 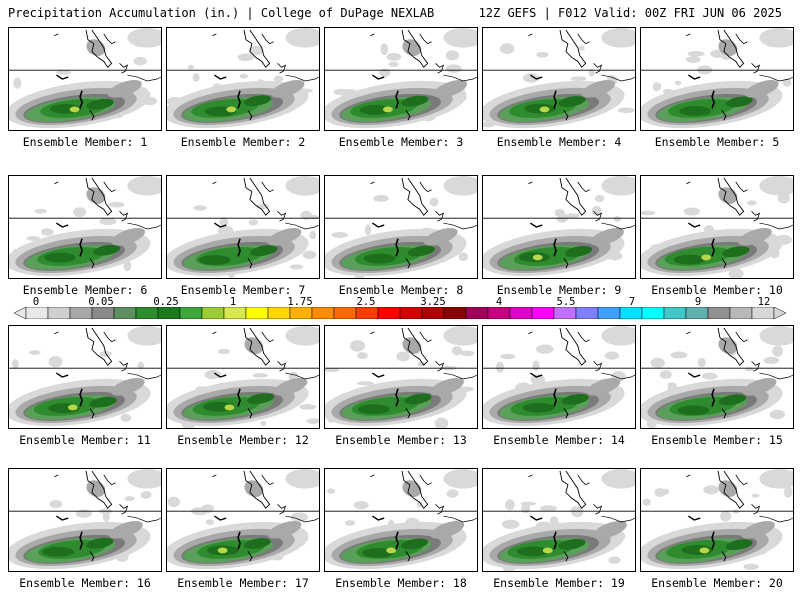 What do you see at coordinates (401, 440) in the screenshot?
I see `ensemble-member-label: Ensemble Member: 13` at bounding box center [401, 440].